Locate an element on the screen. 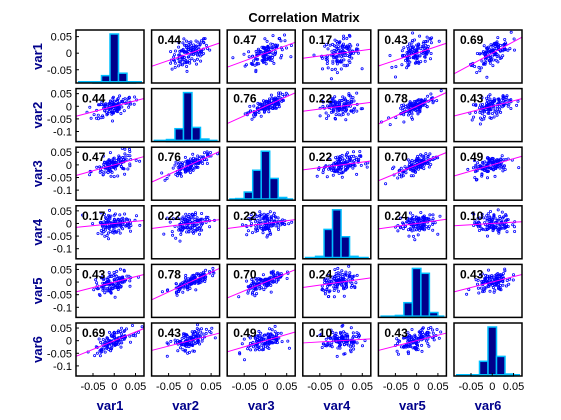  panel-var1-var2: 0.44 is located at coordinates (185, 56).